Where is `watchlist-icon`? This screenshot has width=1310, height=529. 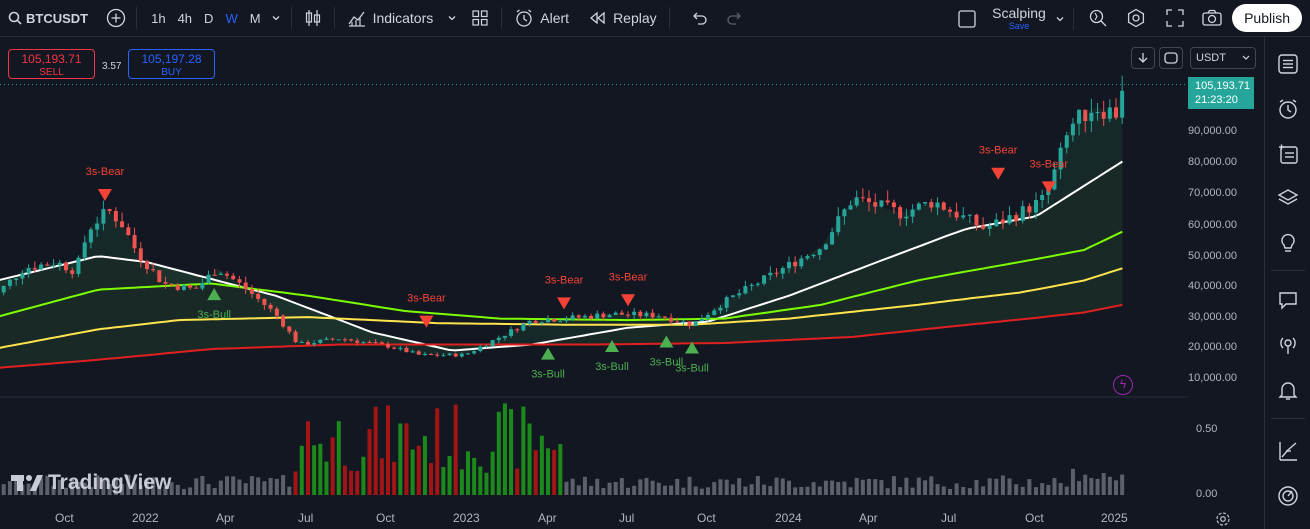
watchlist-icon is located at coordinates (1288, 64).